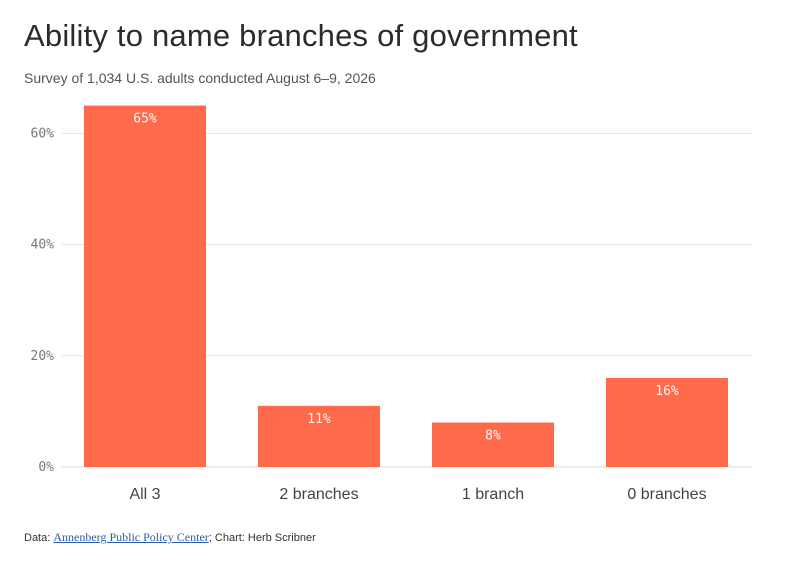 This screenshot has height=561, width=800. Describe the element at coordinates (301, 35) in the screenshot. I see `chart-title: Ability to name branches of government` at that location.